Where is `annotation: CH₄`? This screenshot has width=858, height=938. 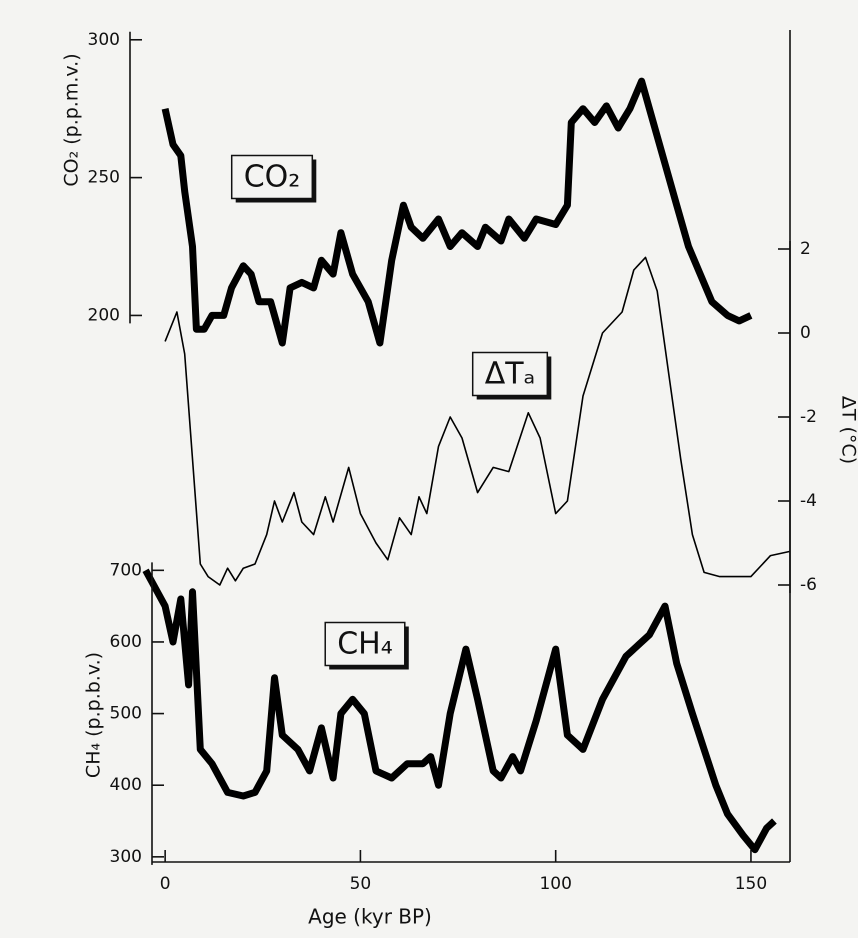 annotation: CH₄ is located at coordinates (365, 644).